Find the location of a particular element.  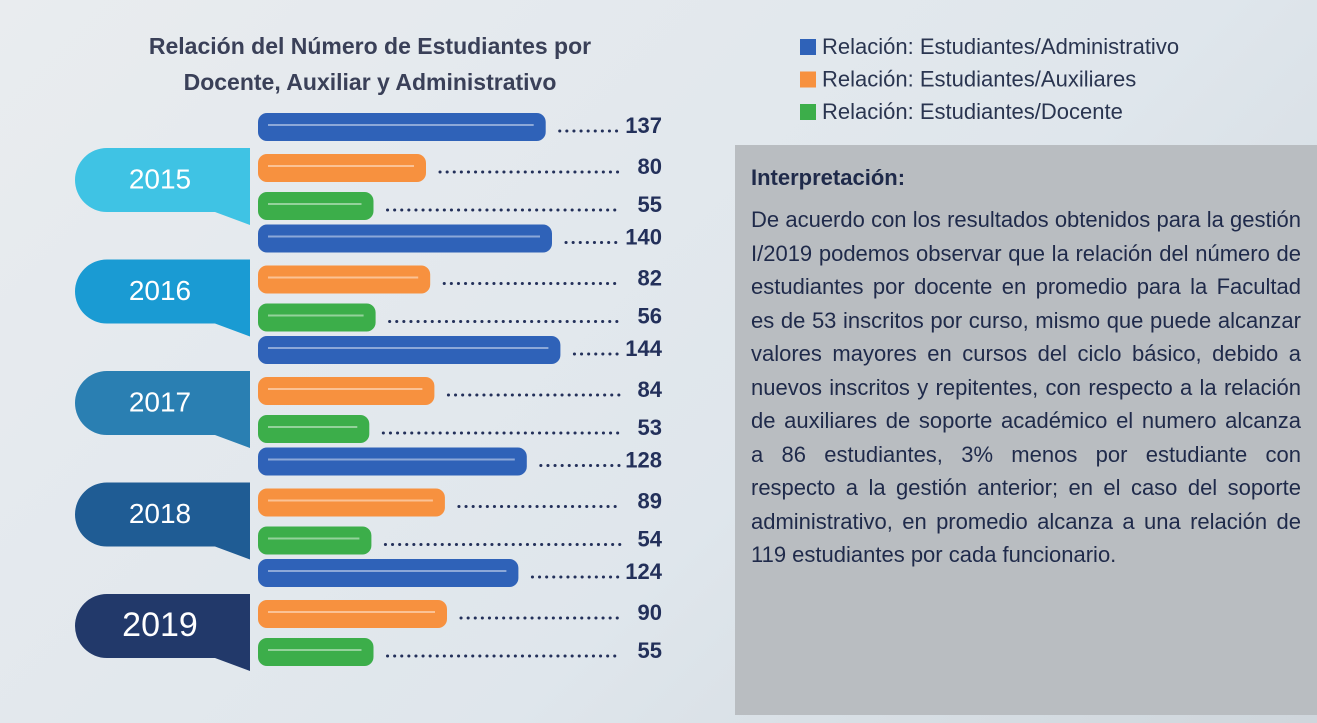

value-label: 84 is located at coordinates (650, 389).